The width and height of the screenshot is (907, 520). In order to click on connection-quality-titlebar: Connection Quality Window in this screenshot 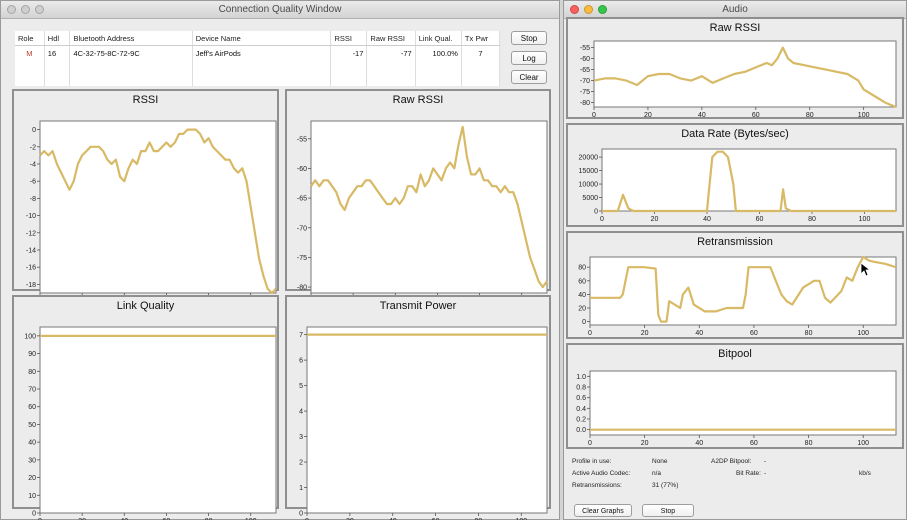, I will do `click(280, 10)`.